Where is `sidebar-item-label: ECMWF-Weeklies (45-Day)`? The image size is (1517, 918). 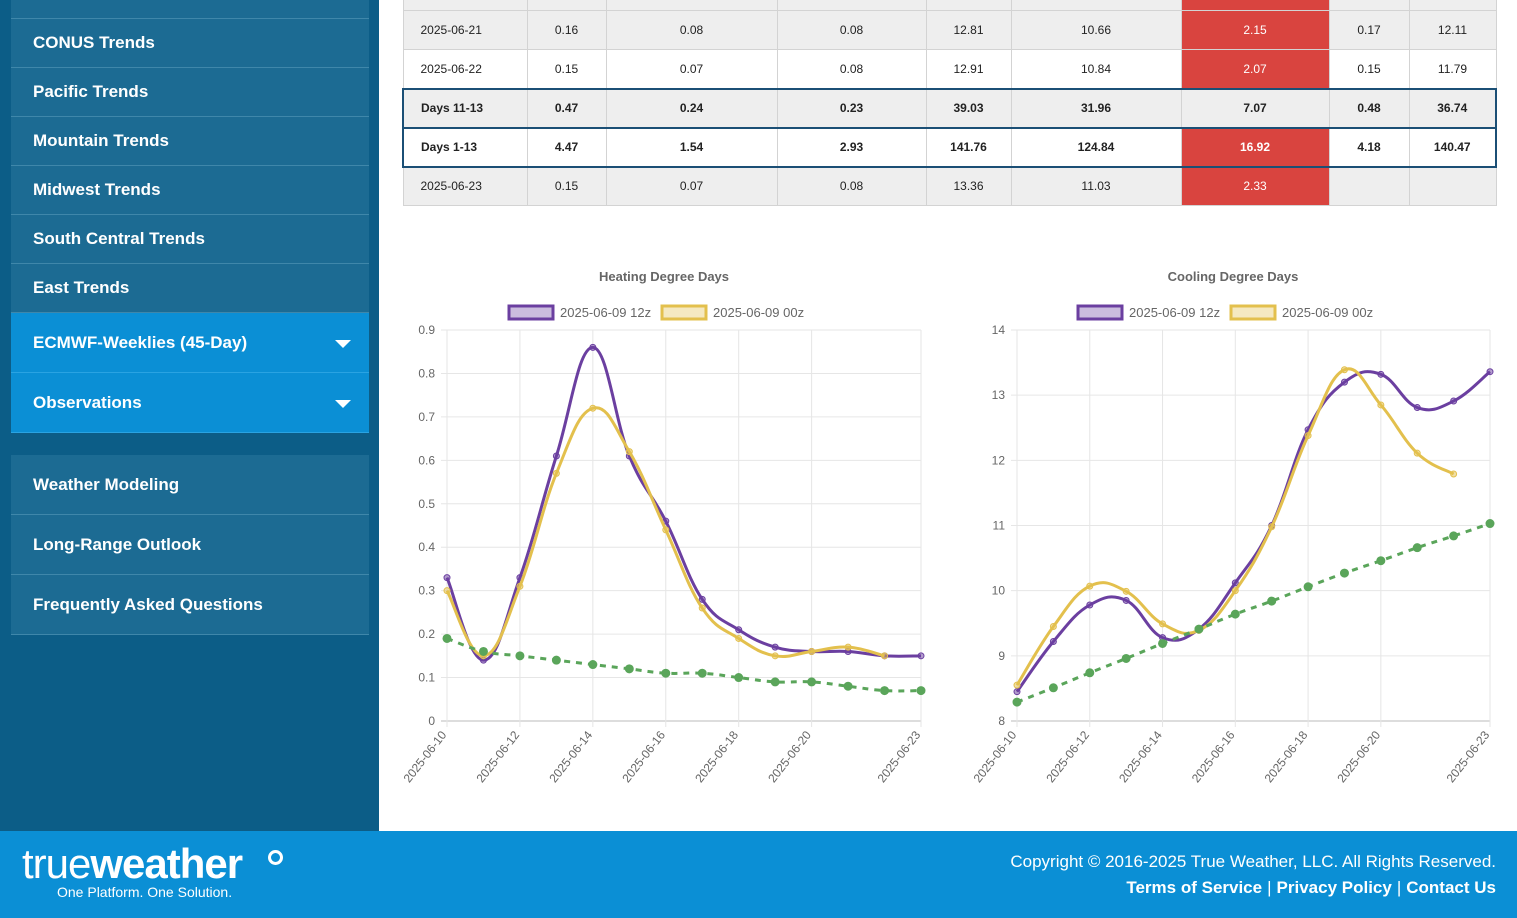 sidebar-item-label: ECMWF-Weeklies (45-Day) is located at coordinates (140, 342).